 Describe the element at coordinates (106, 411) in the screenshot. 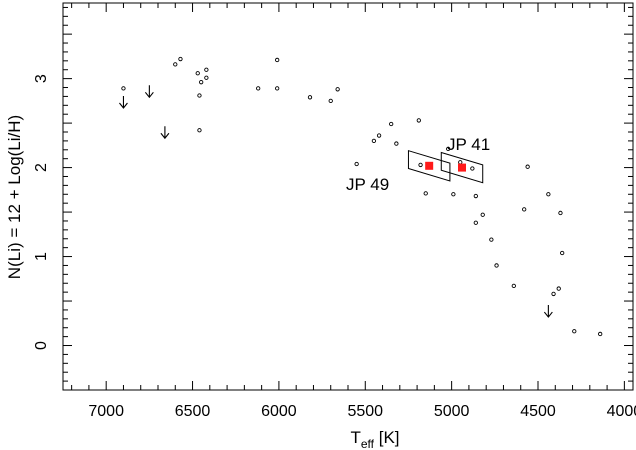

I see `x-tick-label: 7000` at that location.